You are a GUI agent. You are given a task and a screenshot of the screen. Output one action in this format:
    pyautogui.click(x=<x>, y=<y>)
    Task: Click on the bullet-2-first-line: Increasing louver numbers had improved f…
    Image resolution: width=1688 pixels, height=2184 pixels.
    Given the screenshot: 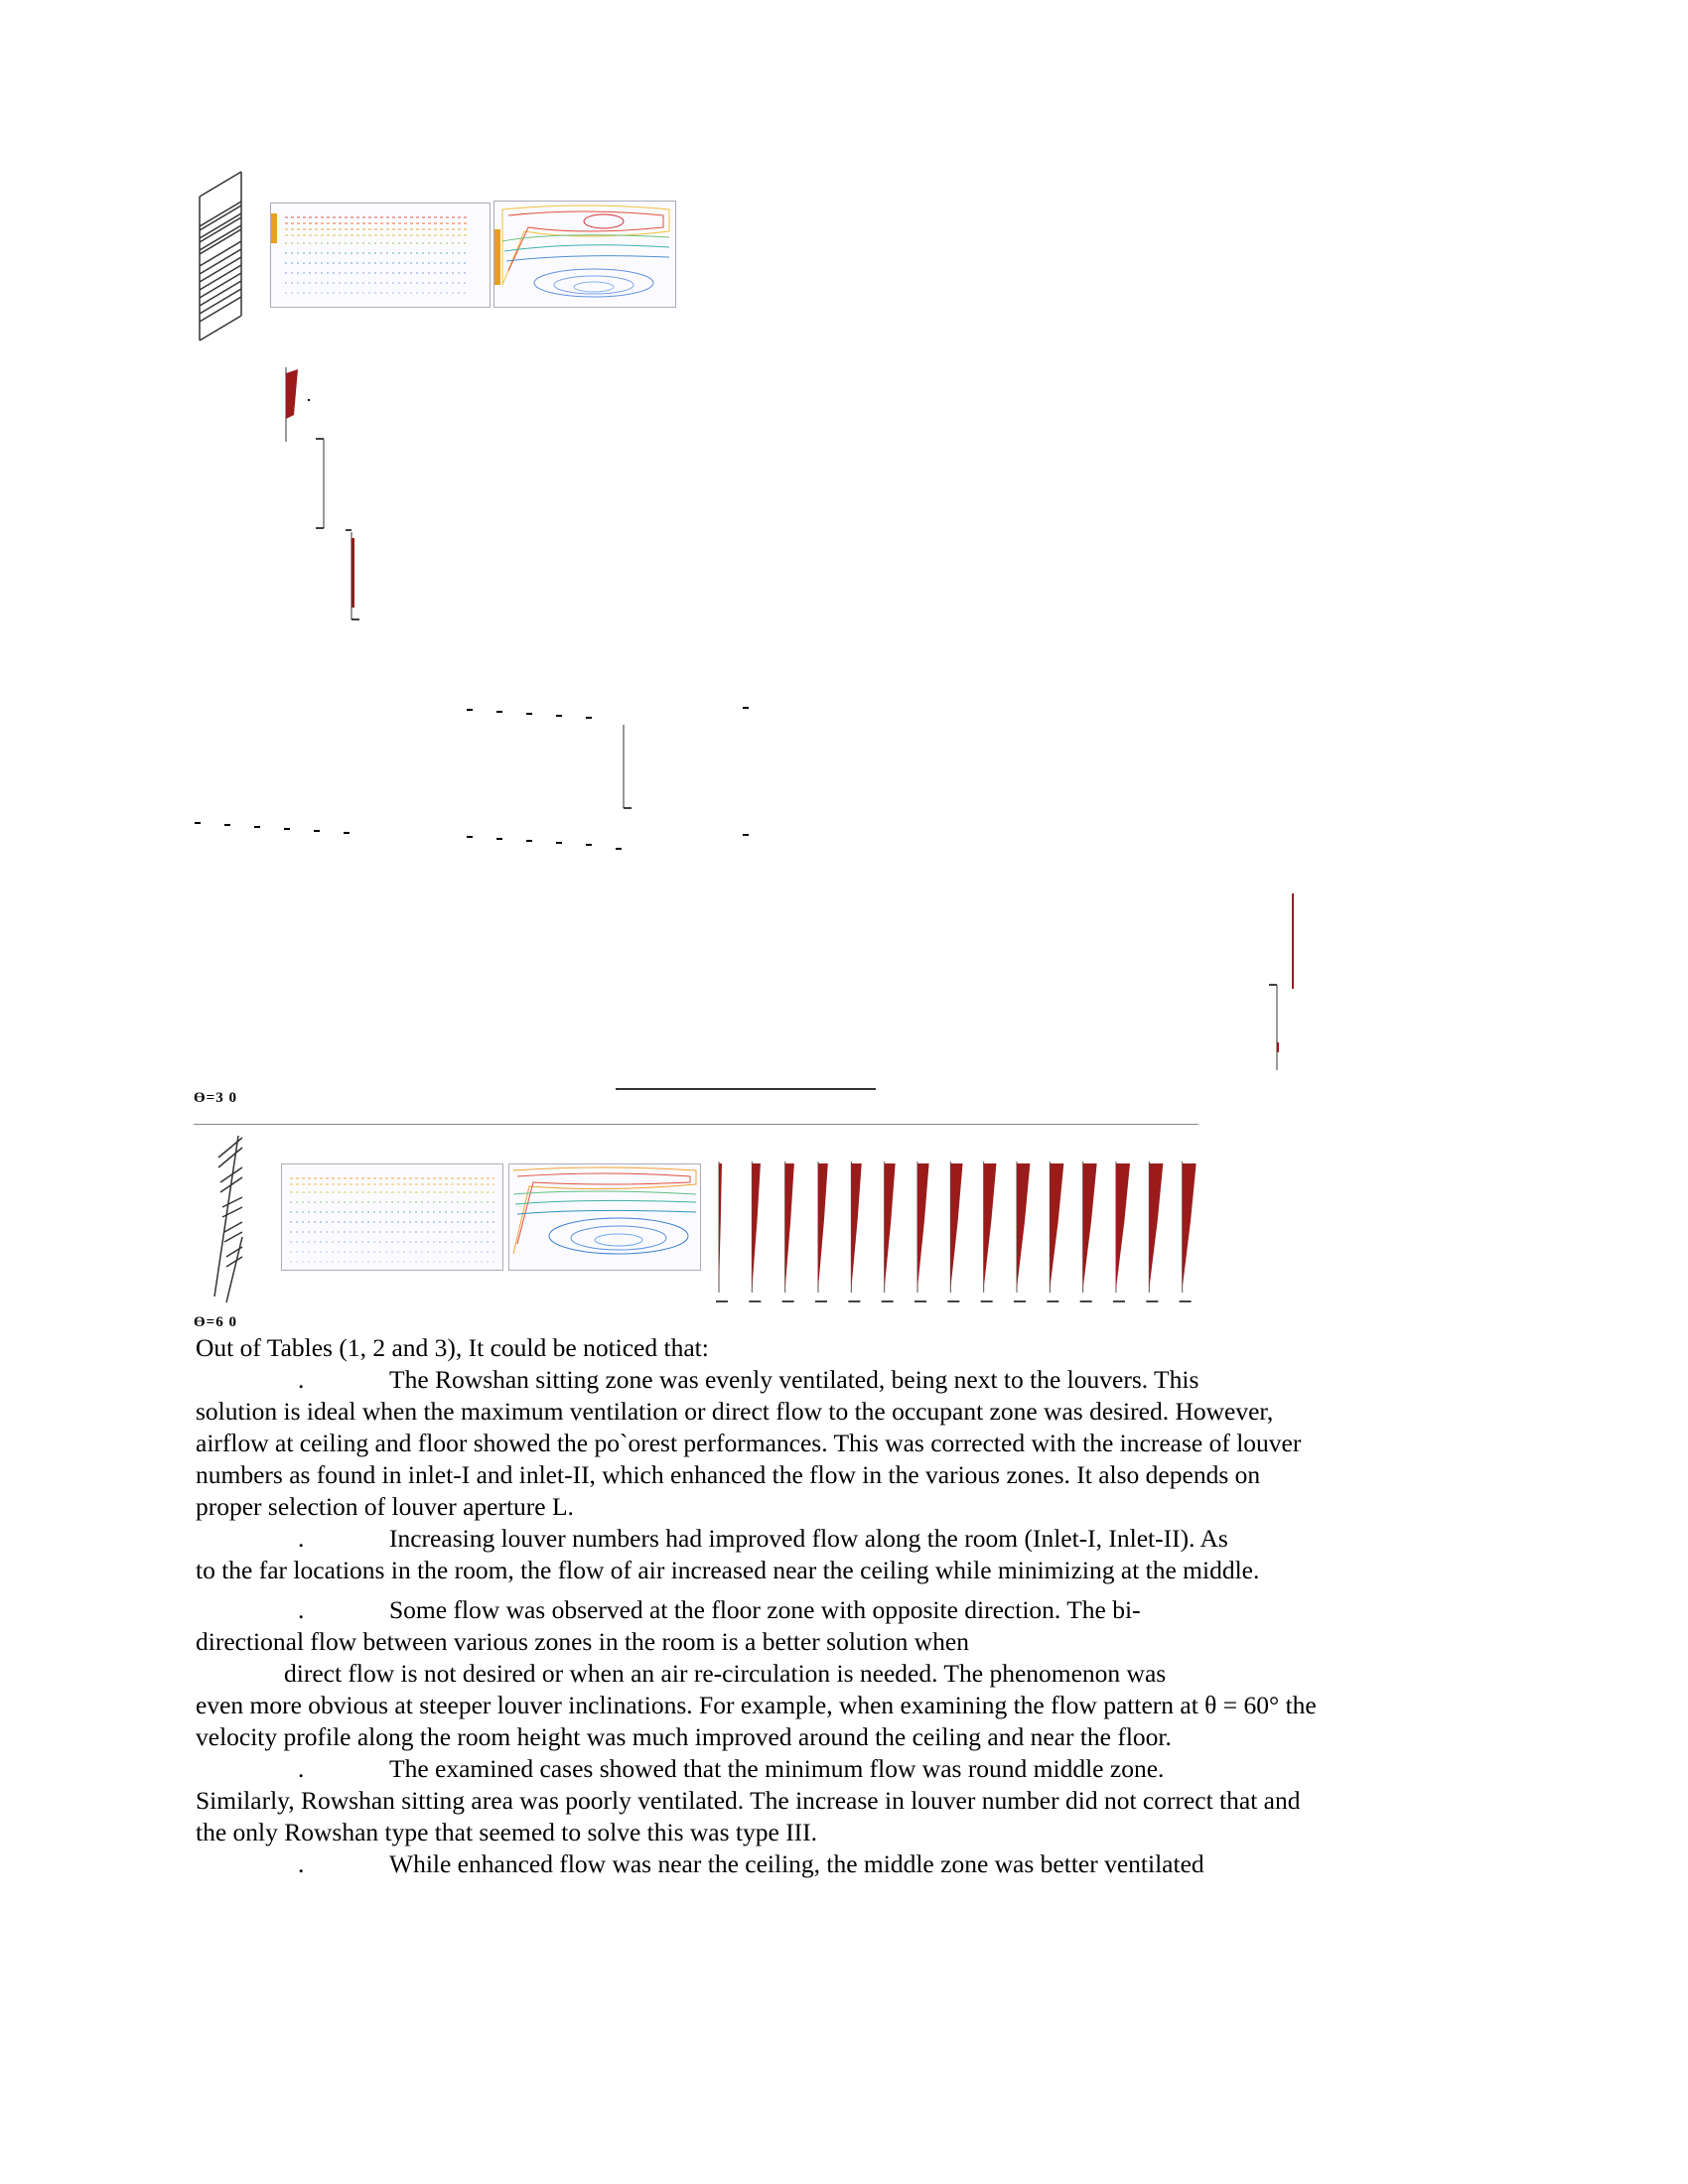 What is the action you would take?
    pyautogui.click(x=808, y=1538)
    